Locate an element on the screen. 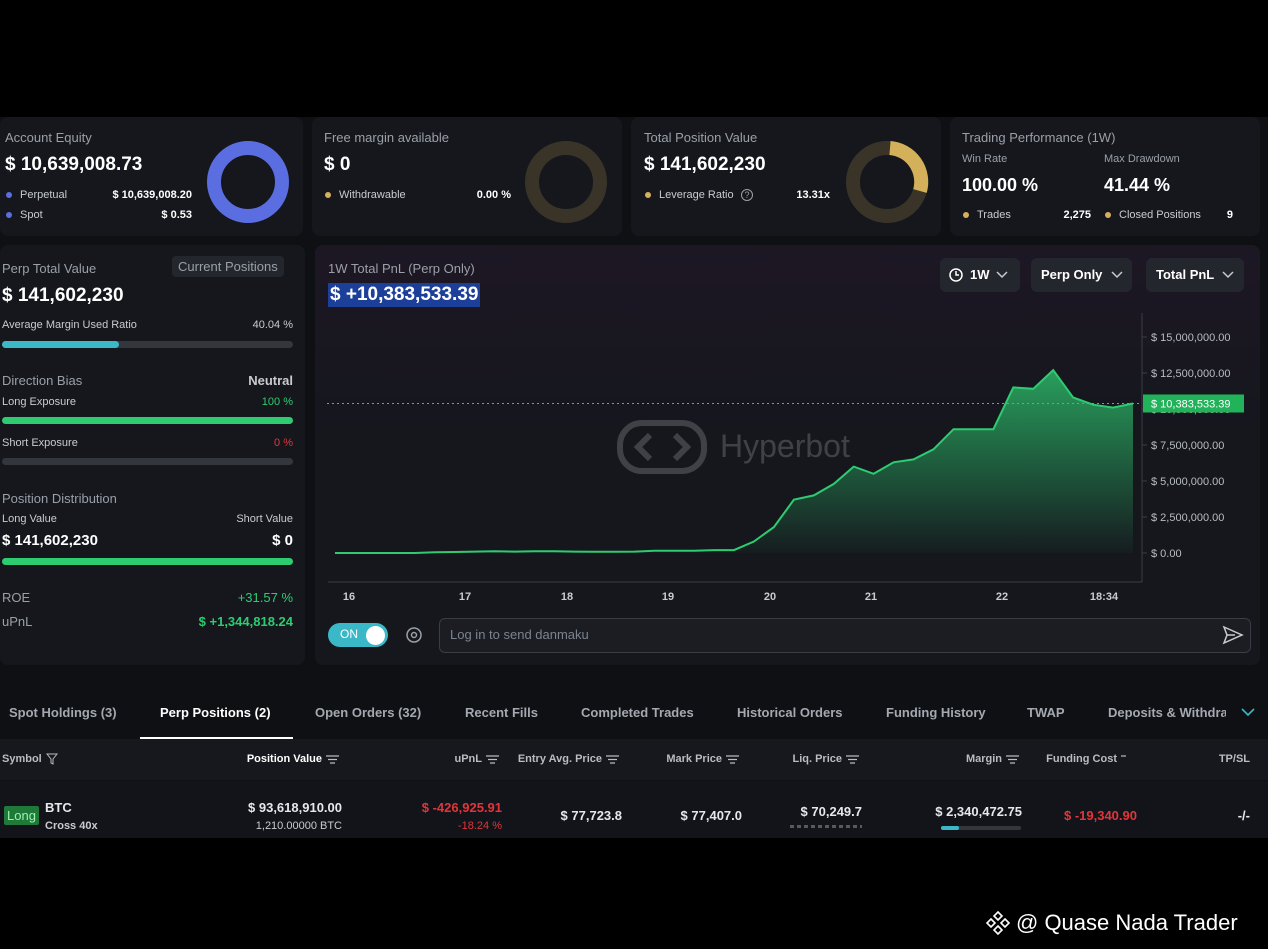 The height and width of the screenshot is (949, 1268). toggle-knob is located at coordinates (375, 635).